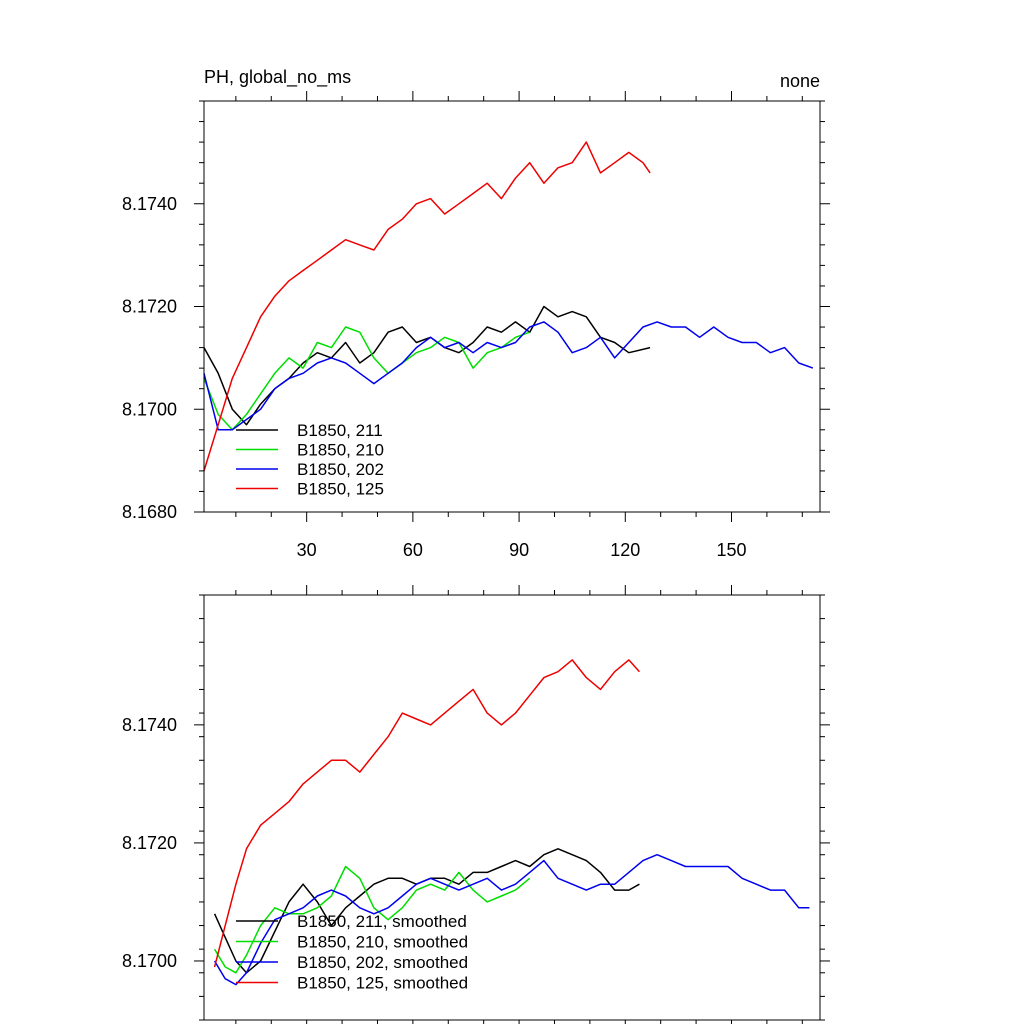 The image size is (1024, 1024). I want to click on chart-title-right: none, so click(800, 81).